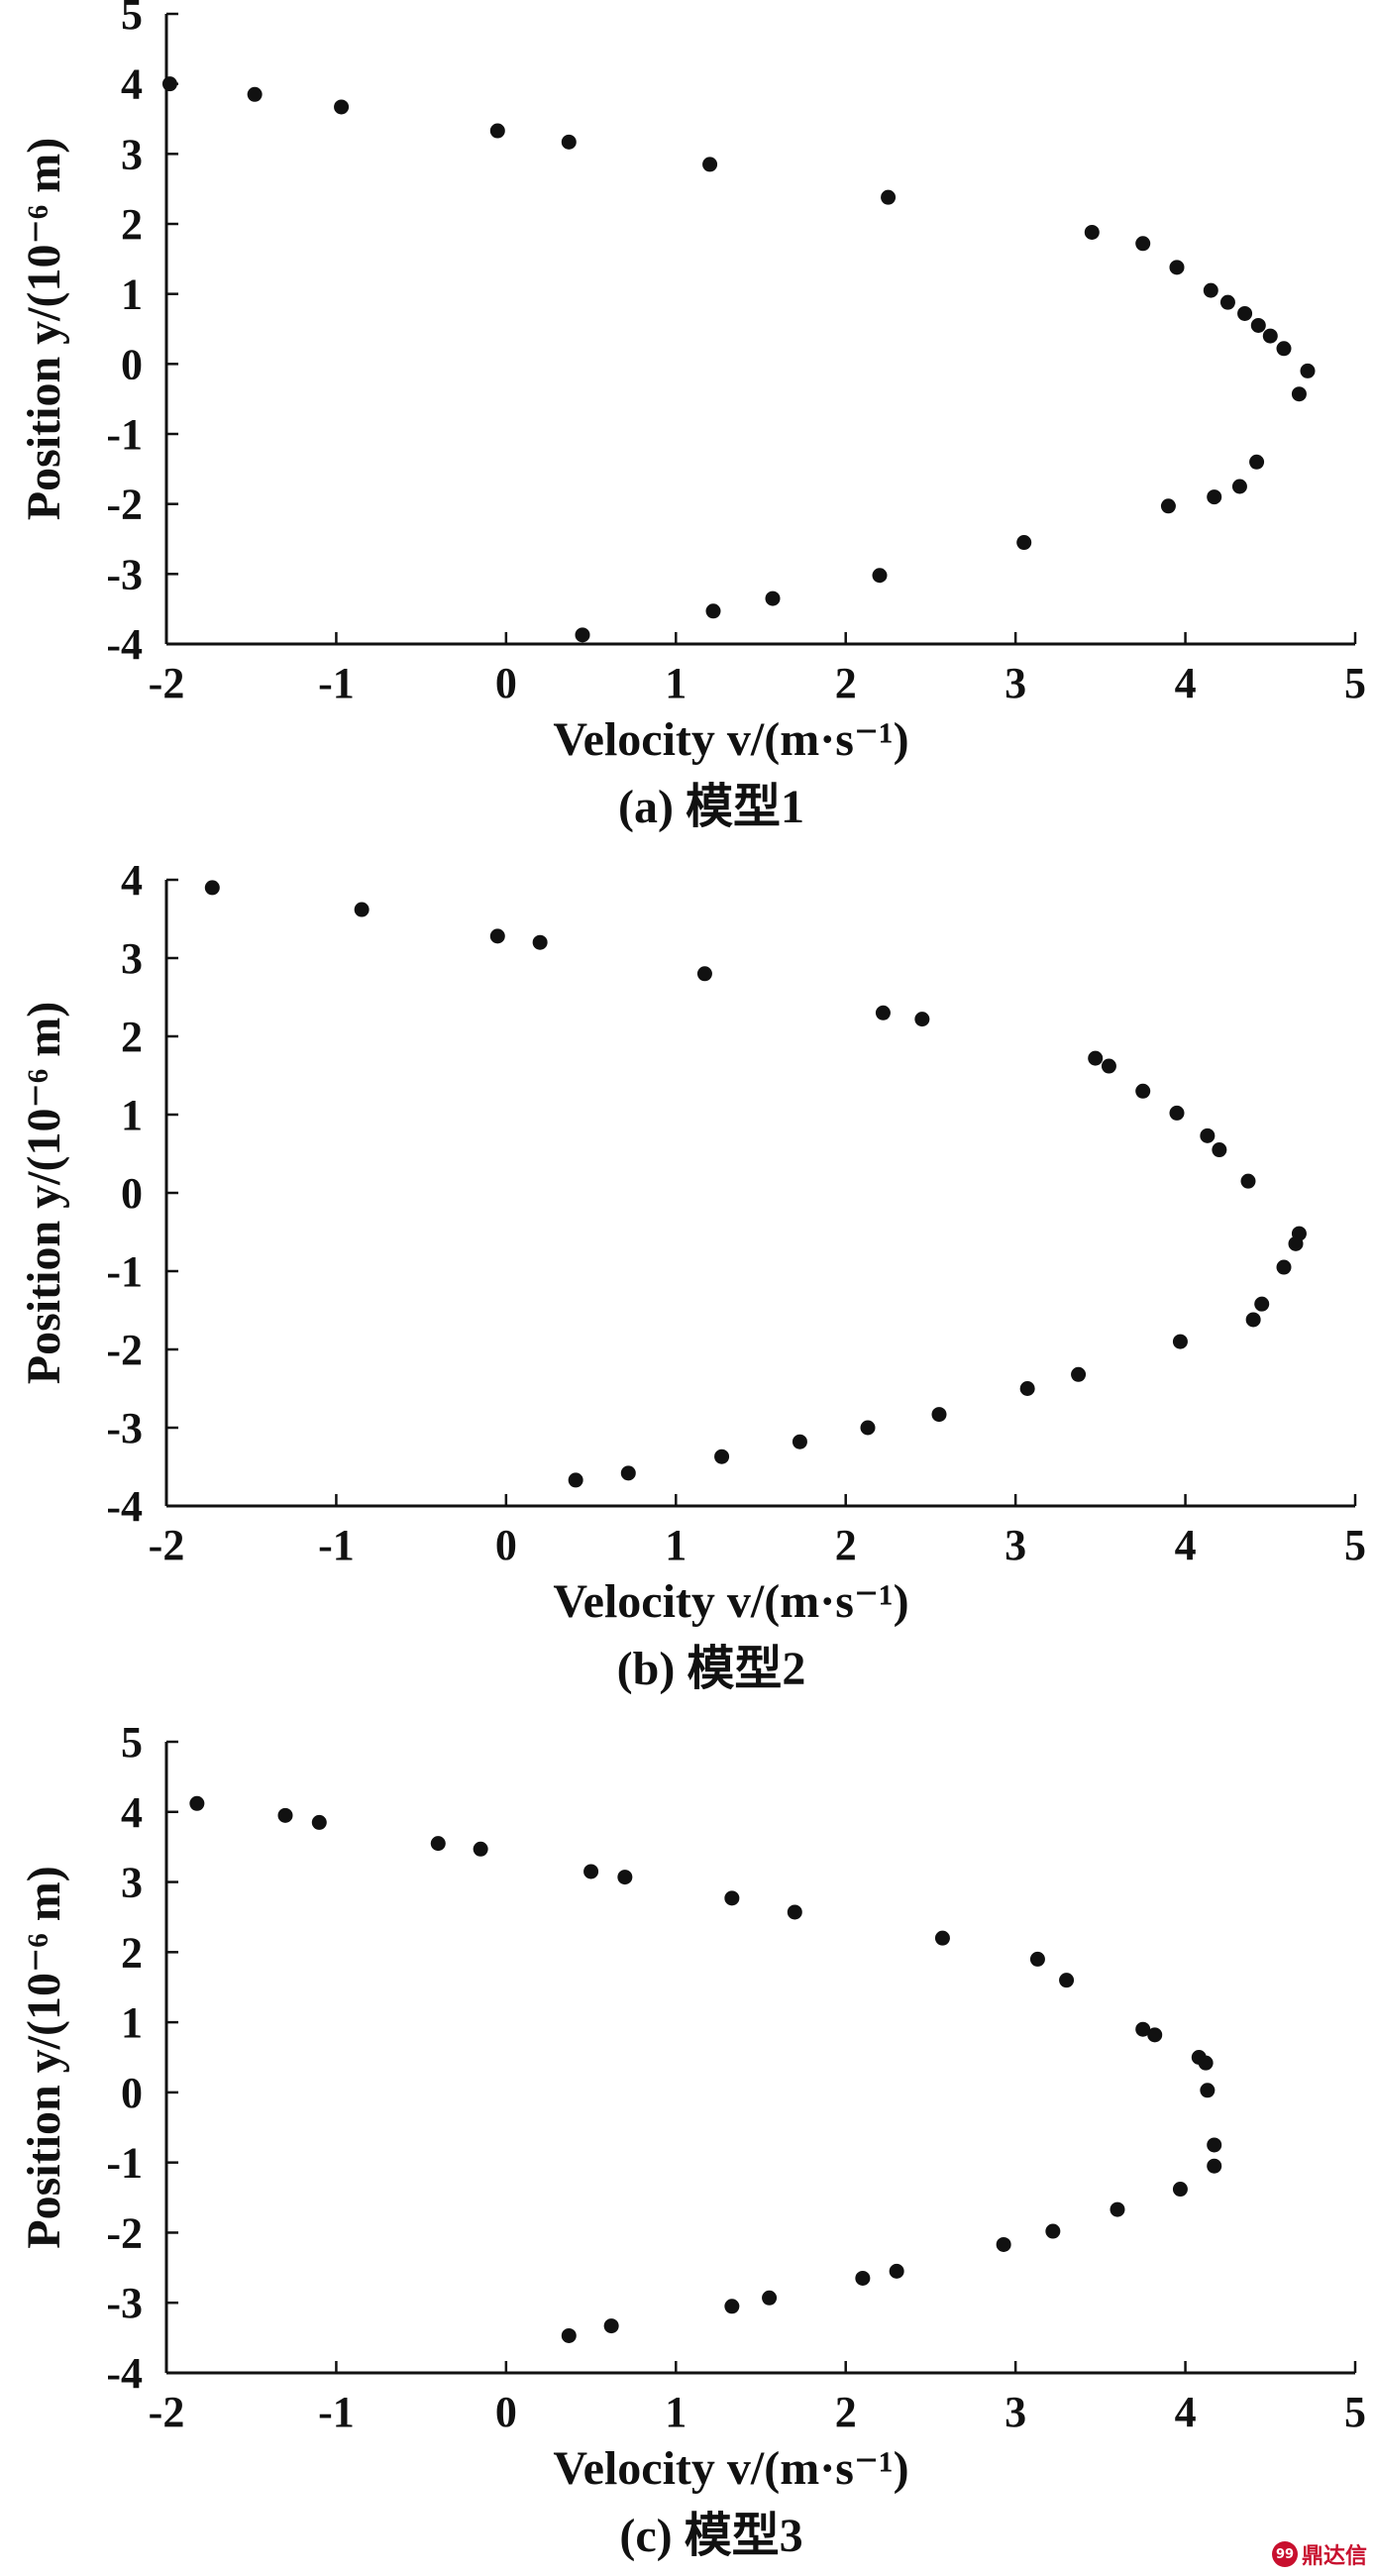 The width and height of the screenshot is (1375, 2576). What do you see at coordinates (124, 1428) in the screenshot?
I see `y-tick-label-b: -3` at bounding box center [124, 1428].